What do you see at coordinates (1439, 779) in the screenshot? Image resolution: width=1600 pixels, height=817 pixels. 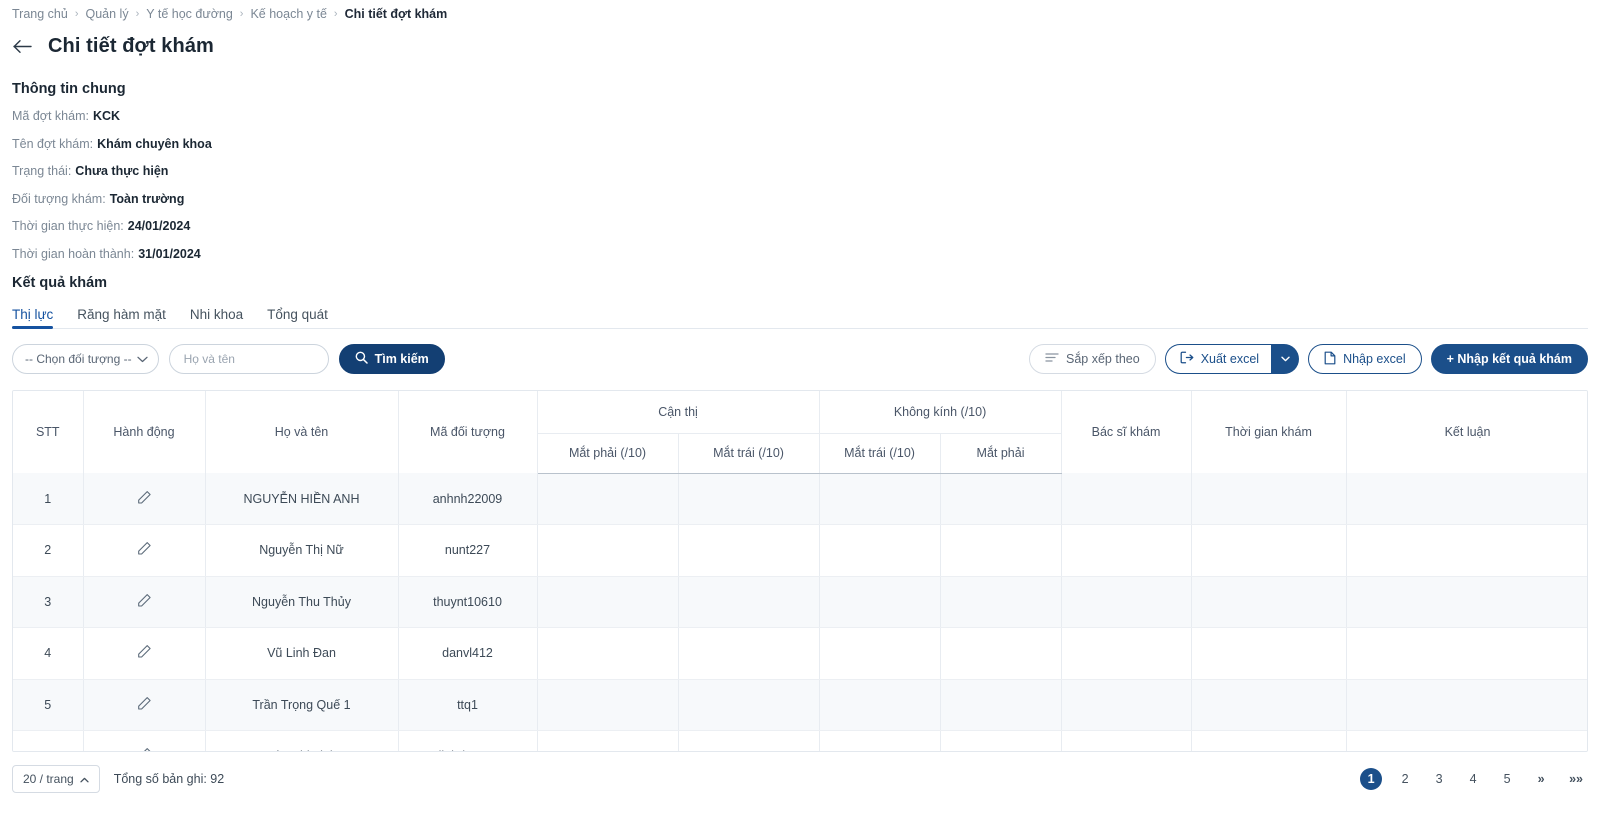 I see `page-3-button: 3` at bounding box center [1439, 779].